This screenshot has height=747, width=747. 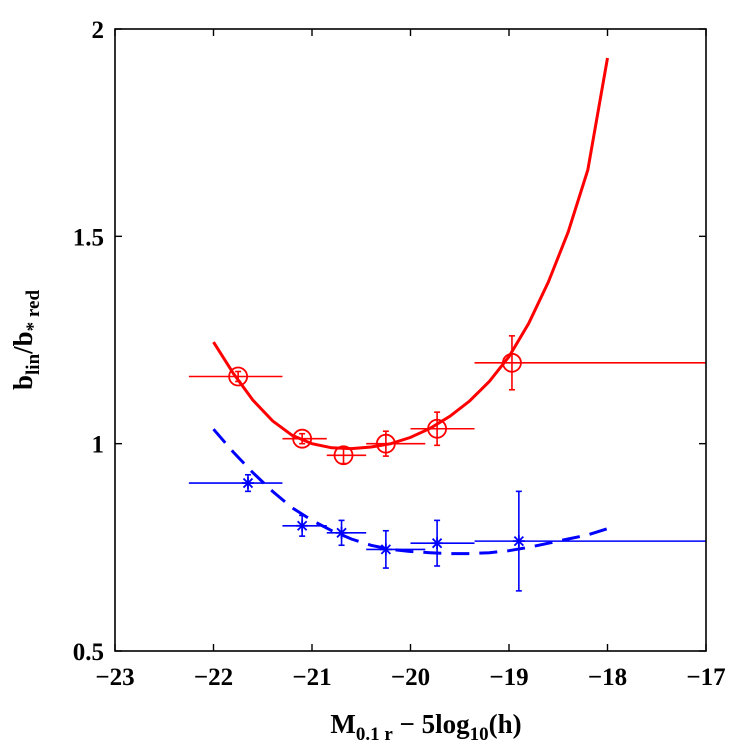 I want to click on y-axis-title-main2: /b, so click(x=23, y=343).